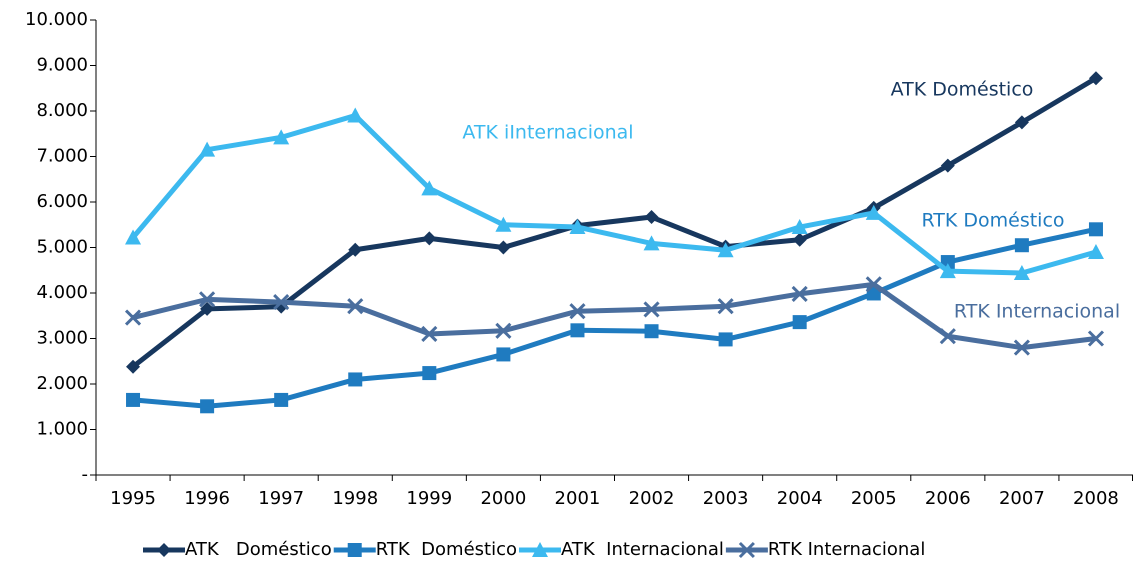  What do you see at coordinates (62, 110) in the screenshot?
I see `y-tick-label: 8.000` at bounding box center [62, 110].